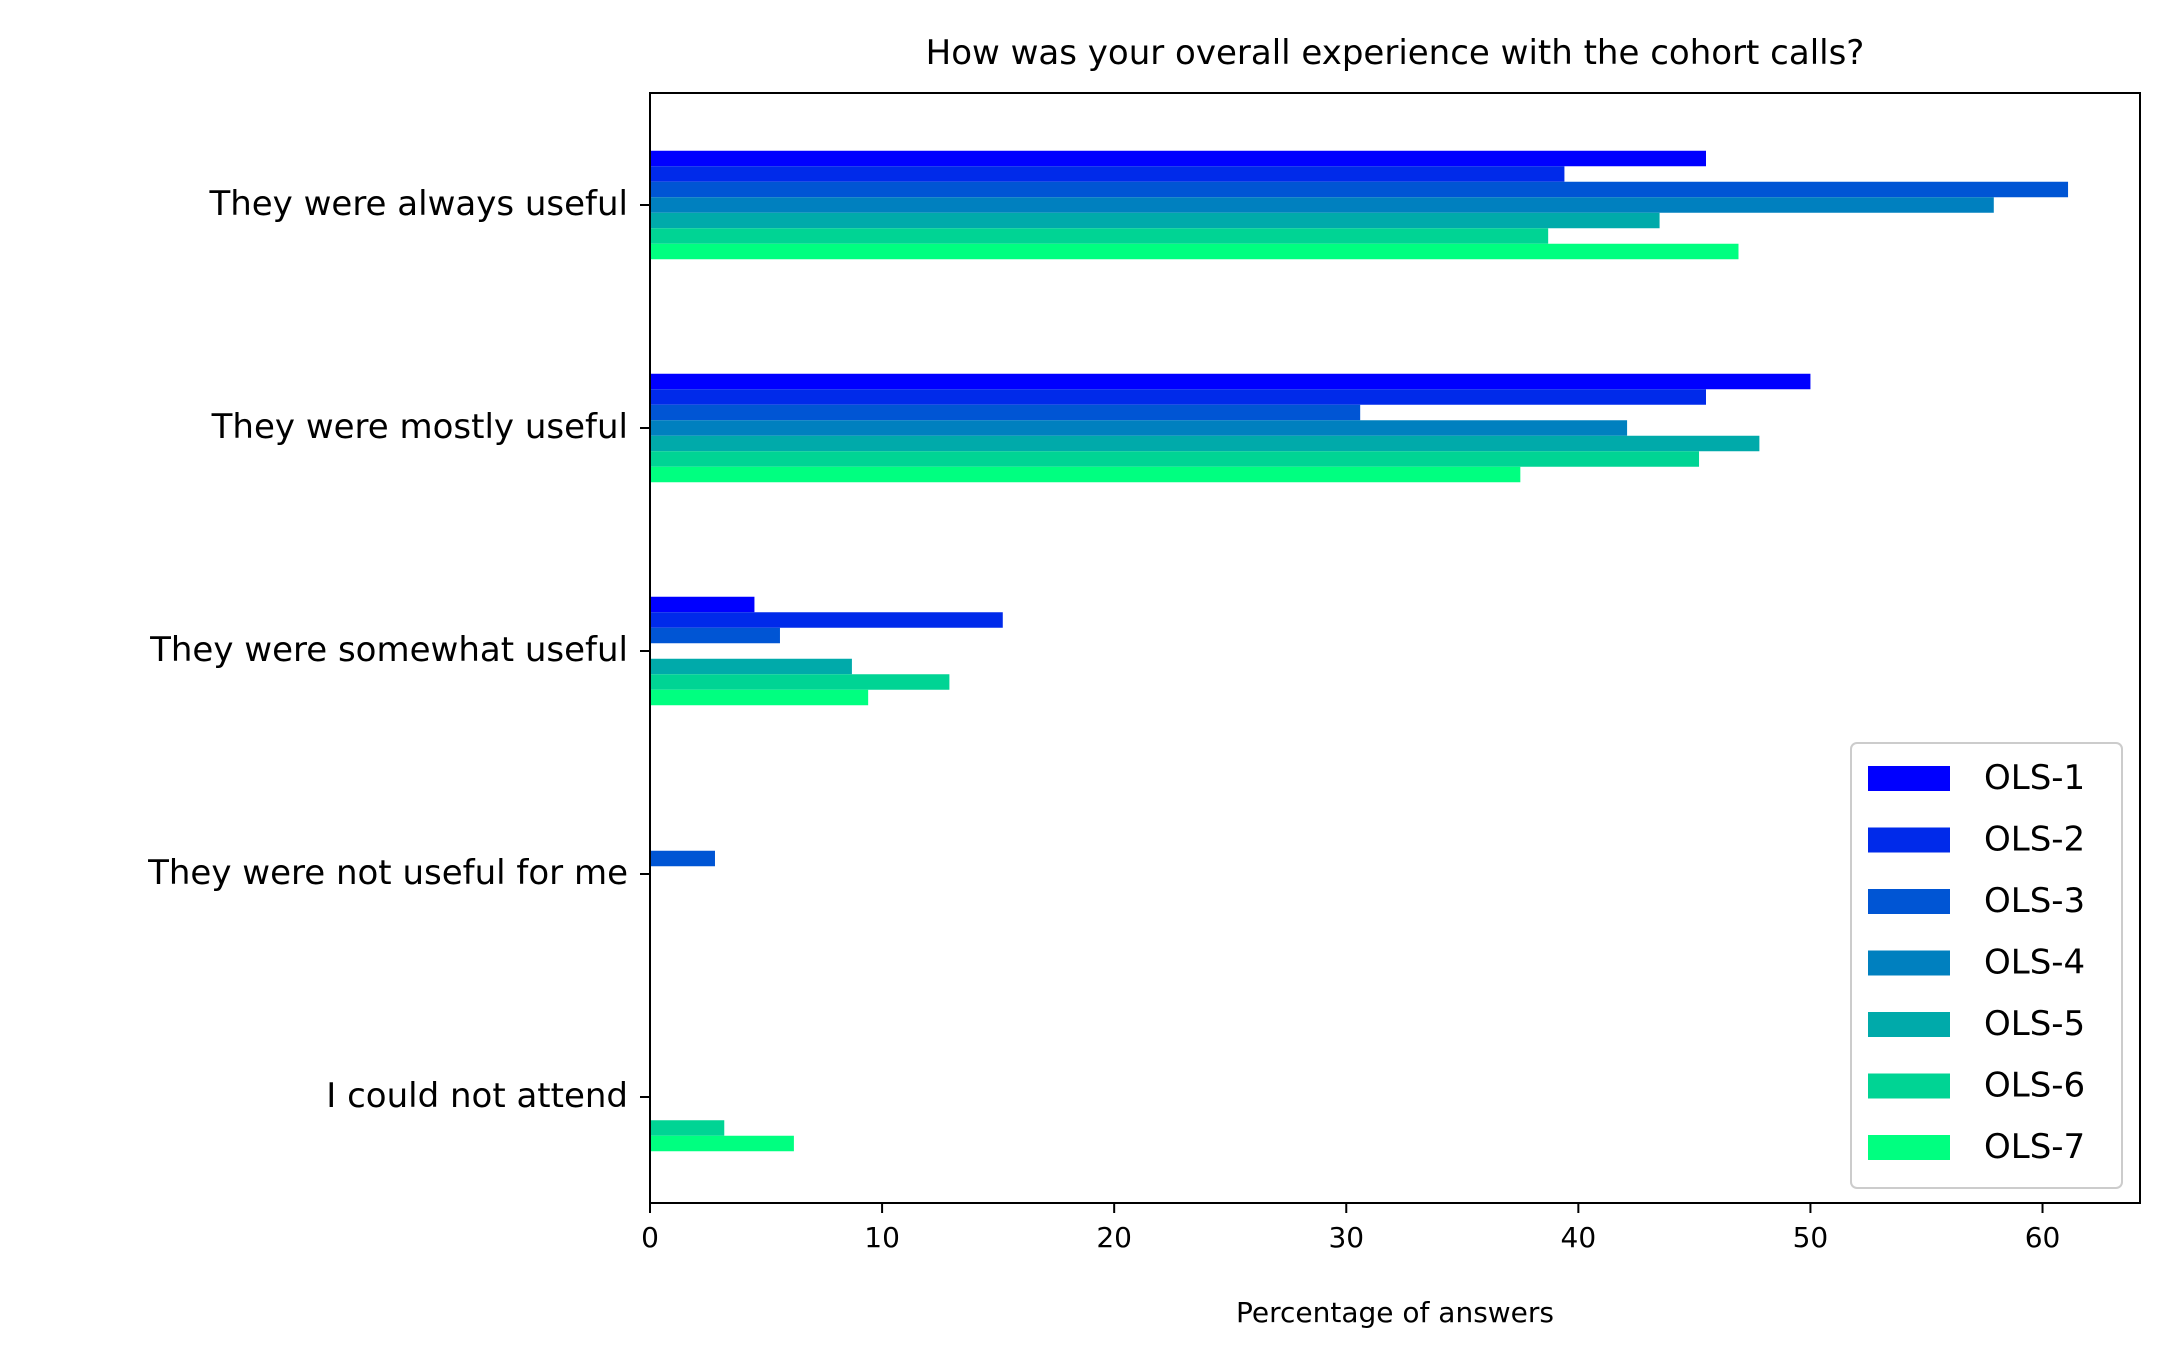  Describe the element at coordinates (2043, 1237) in the screenshot. I see `x-tick-label: 60` at that location.